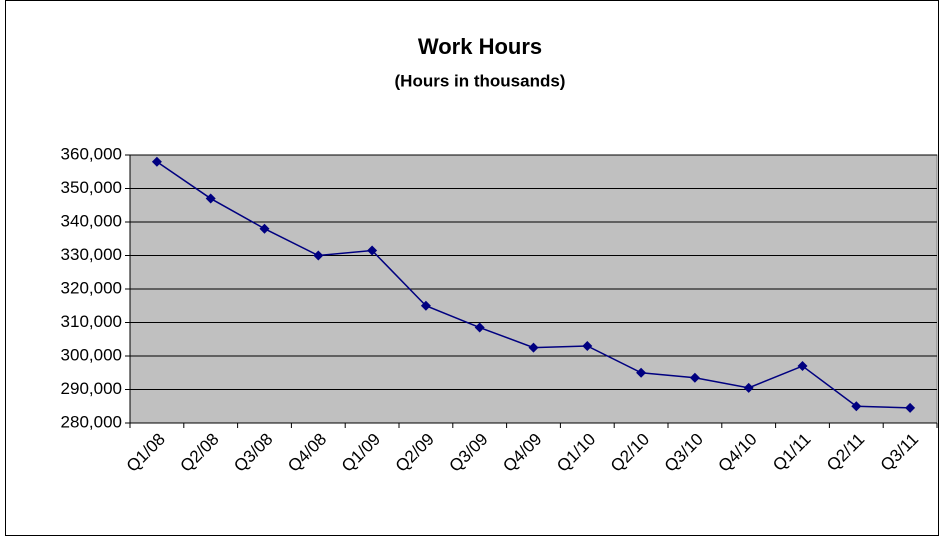  Describe the element at coordinates (91, 153) in the screenshot. I see `y-tick-label: 360,000` at that location.